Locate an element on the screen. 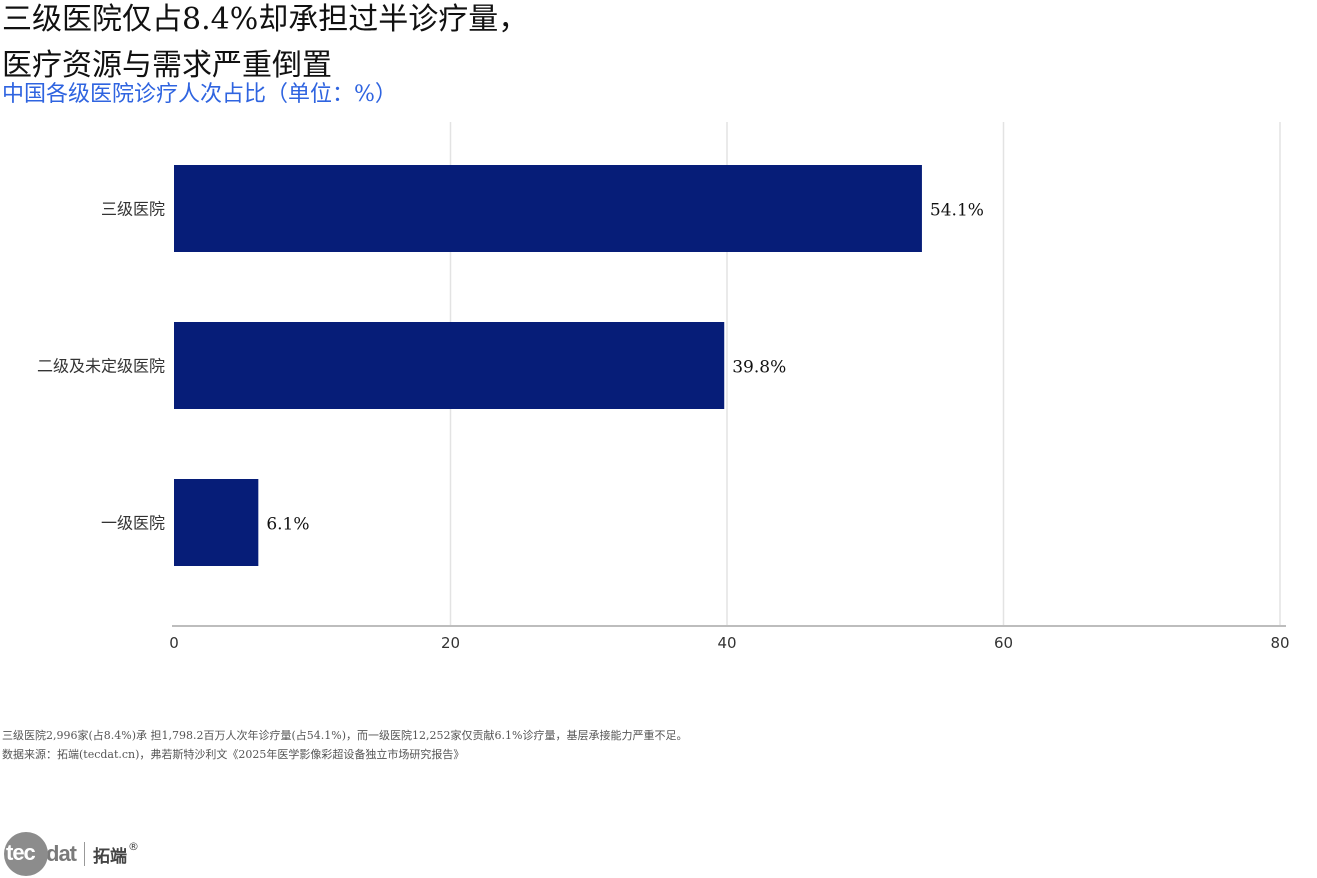  chart-title-line-1: 三级医院仅占8.4%却承担过半诊疗量， is located at coordinates (265, 19).